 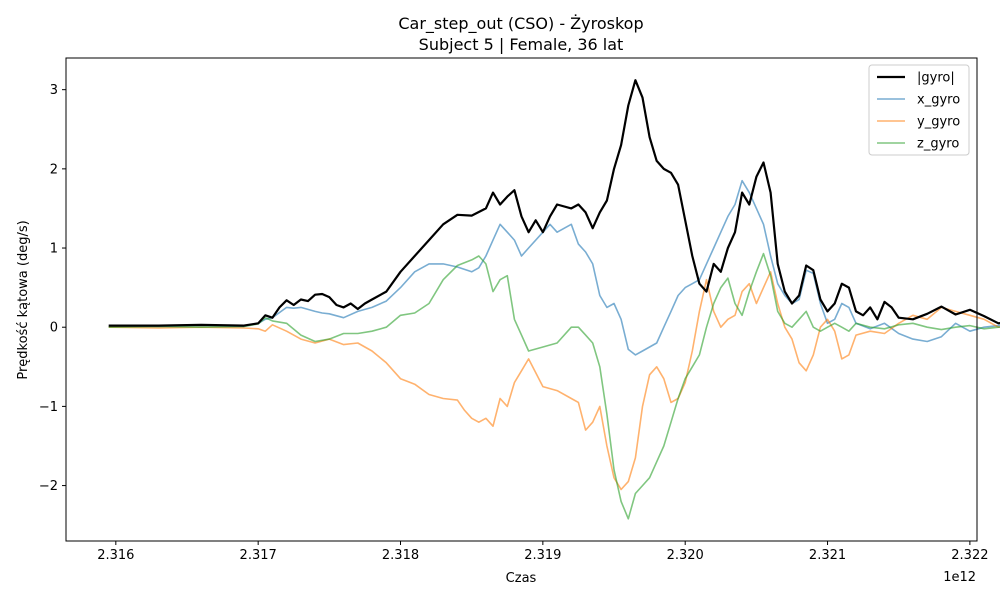 I want to click on y-tick-label: 2, so click(x=54, y=169).